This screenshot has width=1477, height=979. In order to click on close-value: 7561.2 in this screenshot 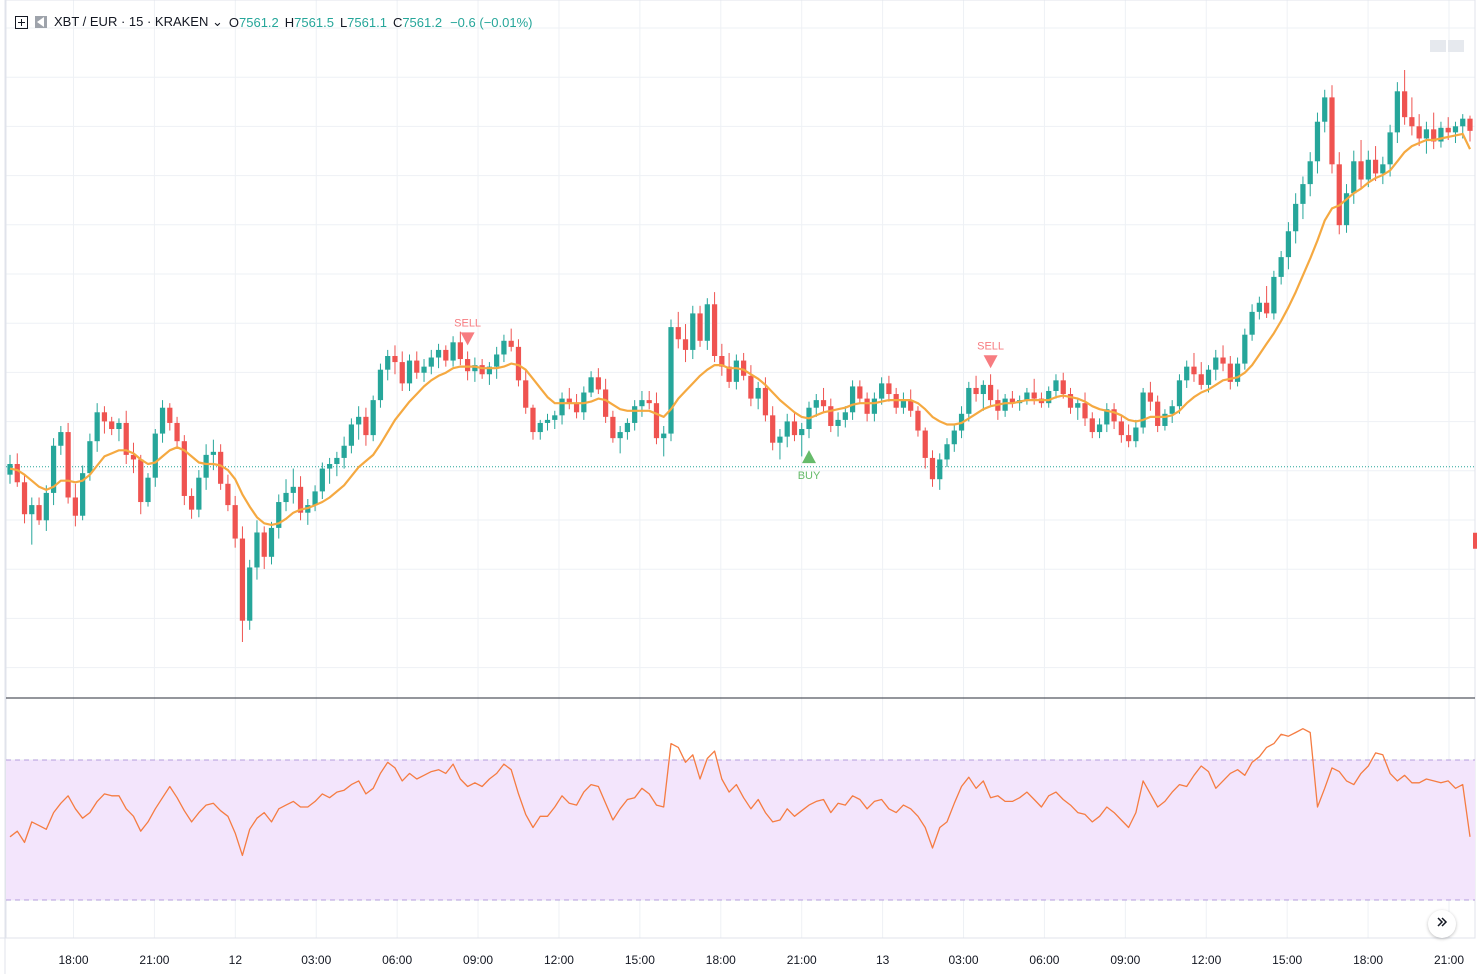, I will do `click(422, 22)`.